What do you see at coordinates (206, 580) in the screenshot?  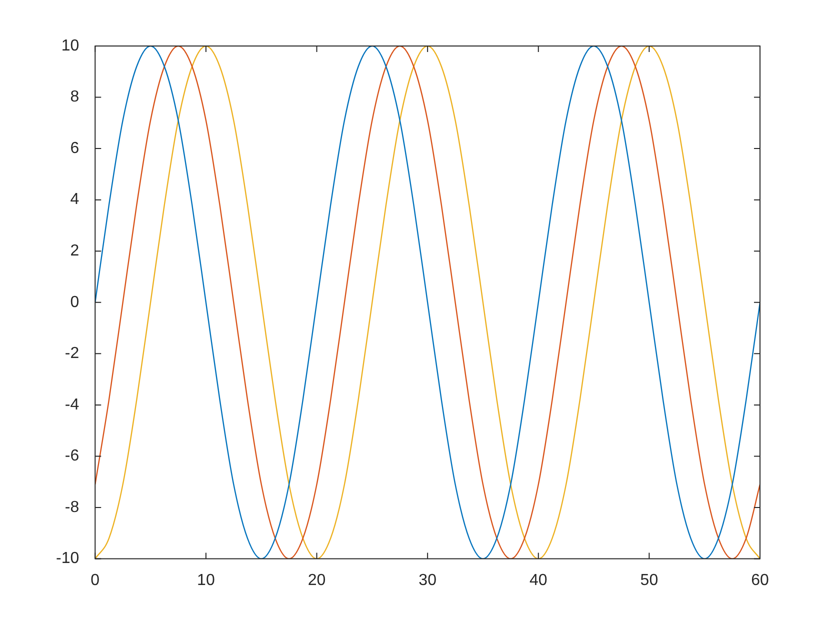 I see `x-tick-label: 10` at bounding box center [206, 580].